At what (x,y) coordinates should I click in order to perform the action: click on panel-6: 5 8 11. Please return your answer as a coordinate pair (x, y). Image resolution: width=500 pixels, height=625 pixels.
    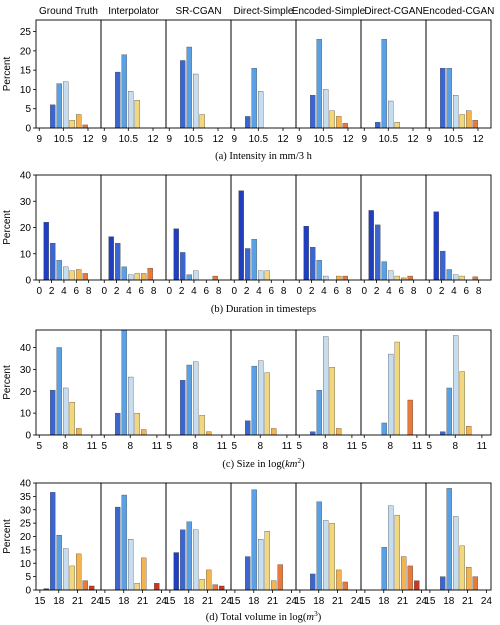
    Looking at the image, I should click on (393, 390).